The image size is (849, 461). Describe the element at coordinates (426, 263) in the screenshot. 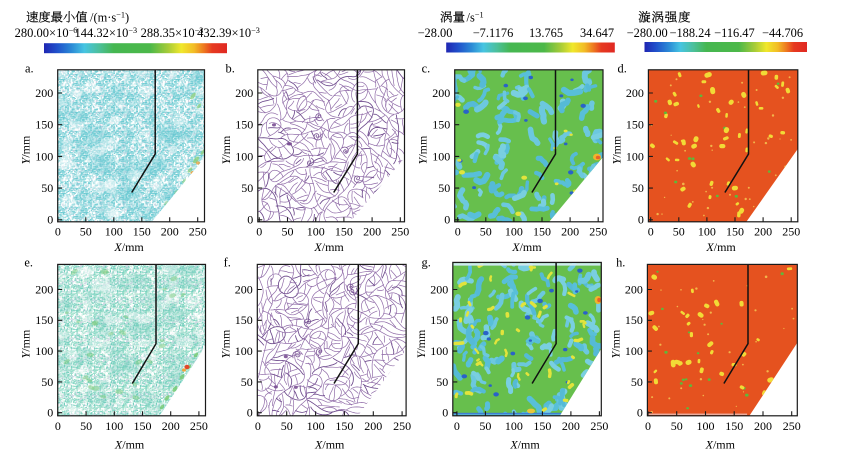

I see `svg-text: g.` at that location.